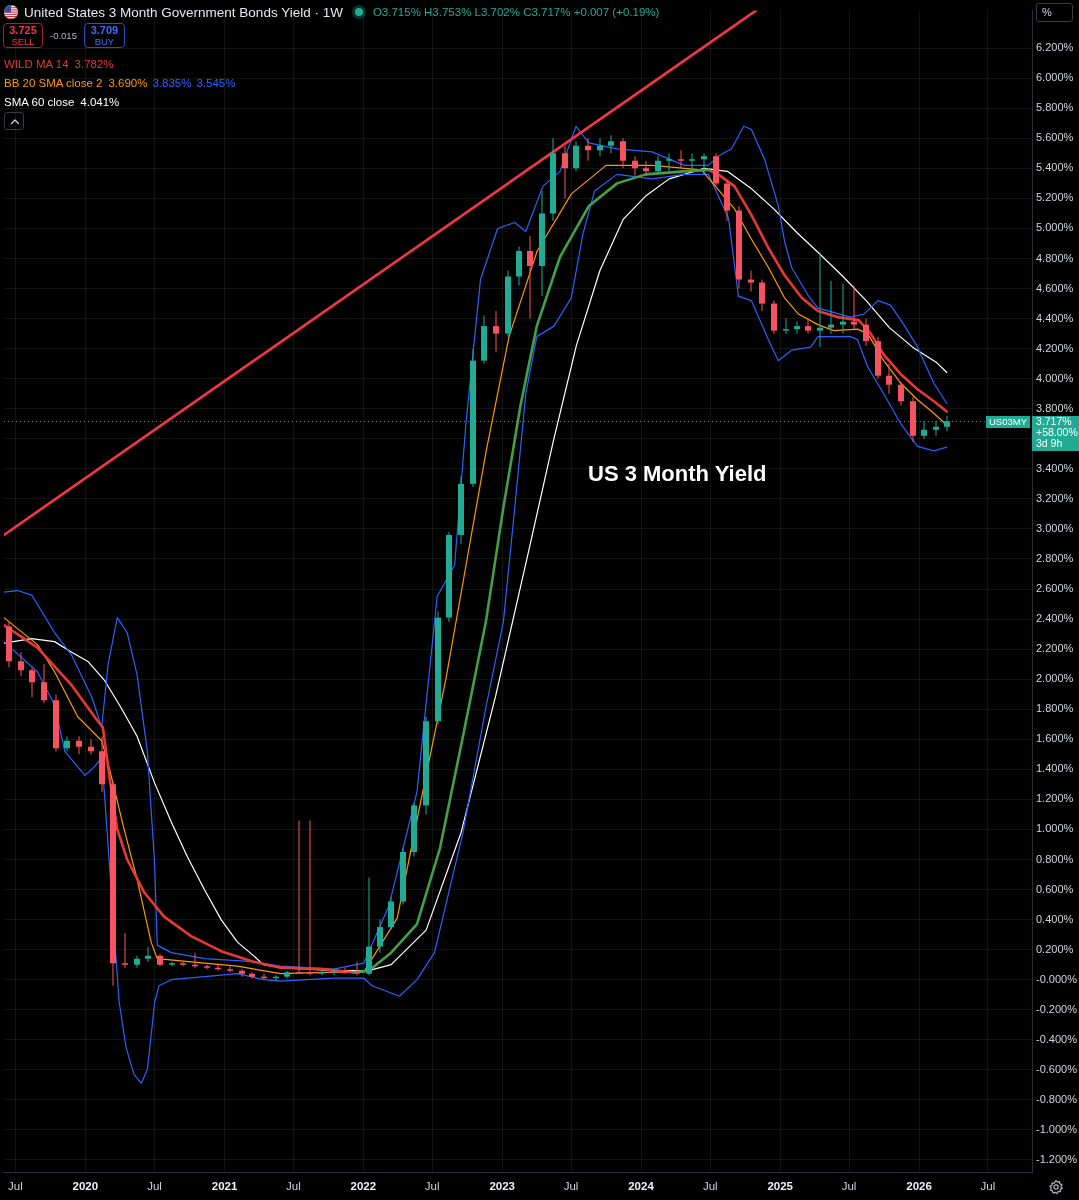 This screenshot has height=1200, width=1079. What do you see at coordinates (1055, 467) in the screenshot?
I see `y-tick-label: 3.400%` at bounding box center [1055, 467].